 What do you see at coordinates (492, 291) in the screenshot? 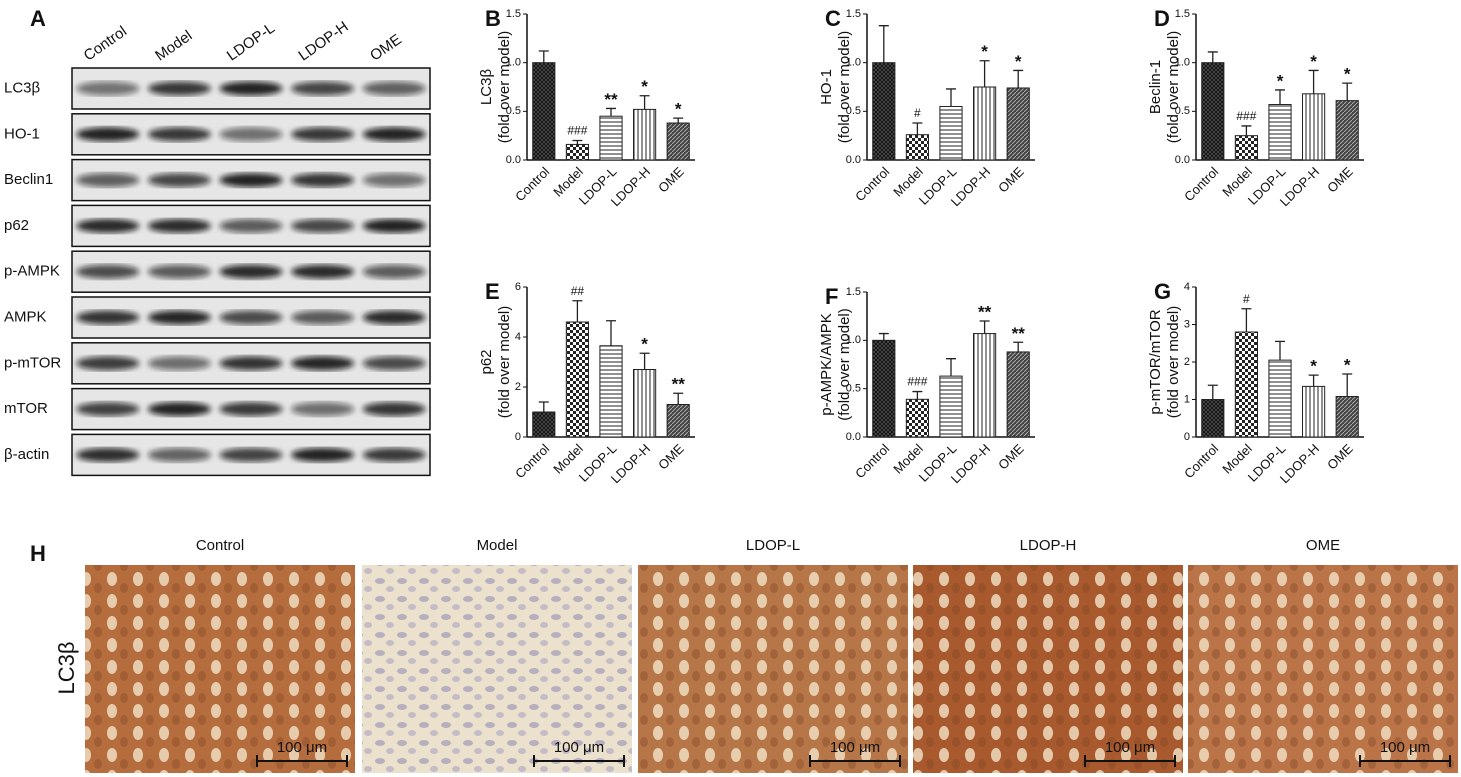
I see `panel-label: E` at bounding box center [492, 291].